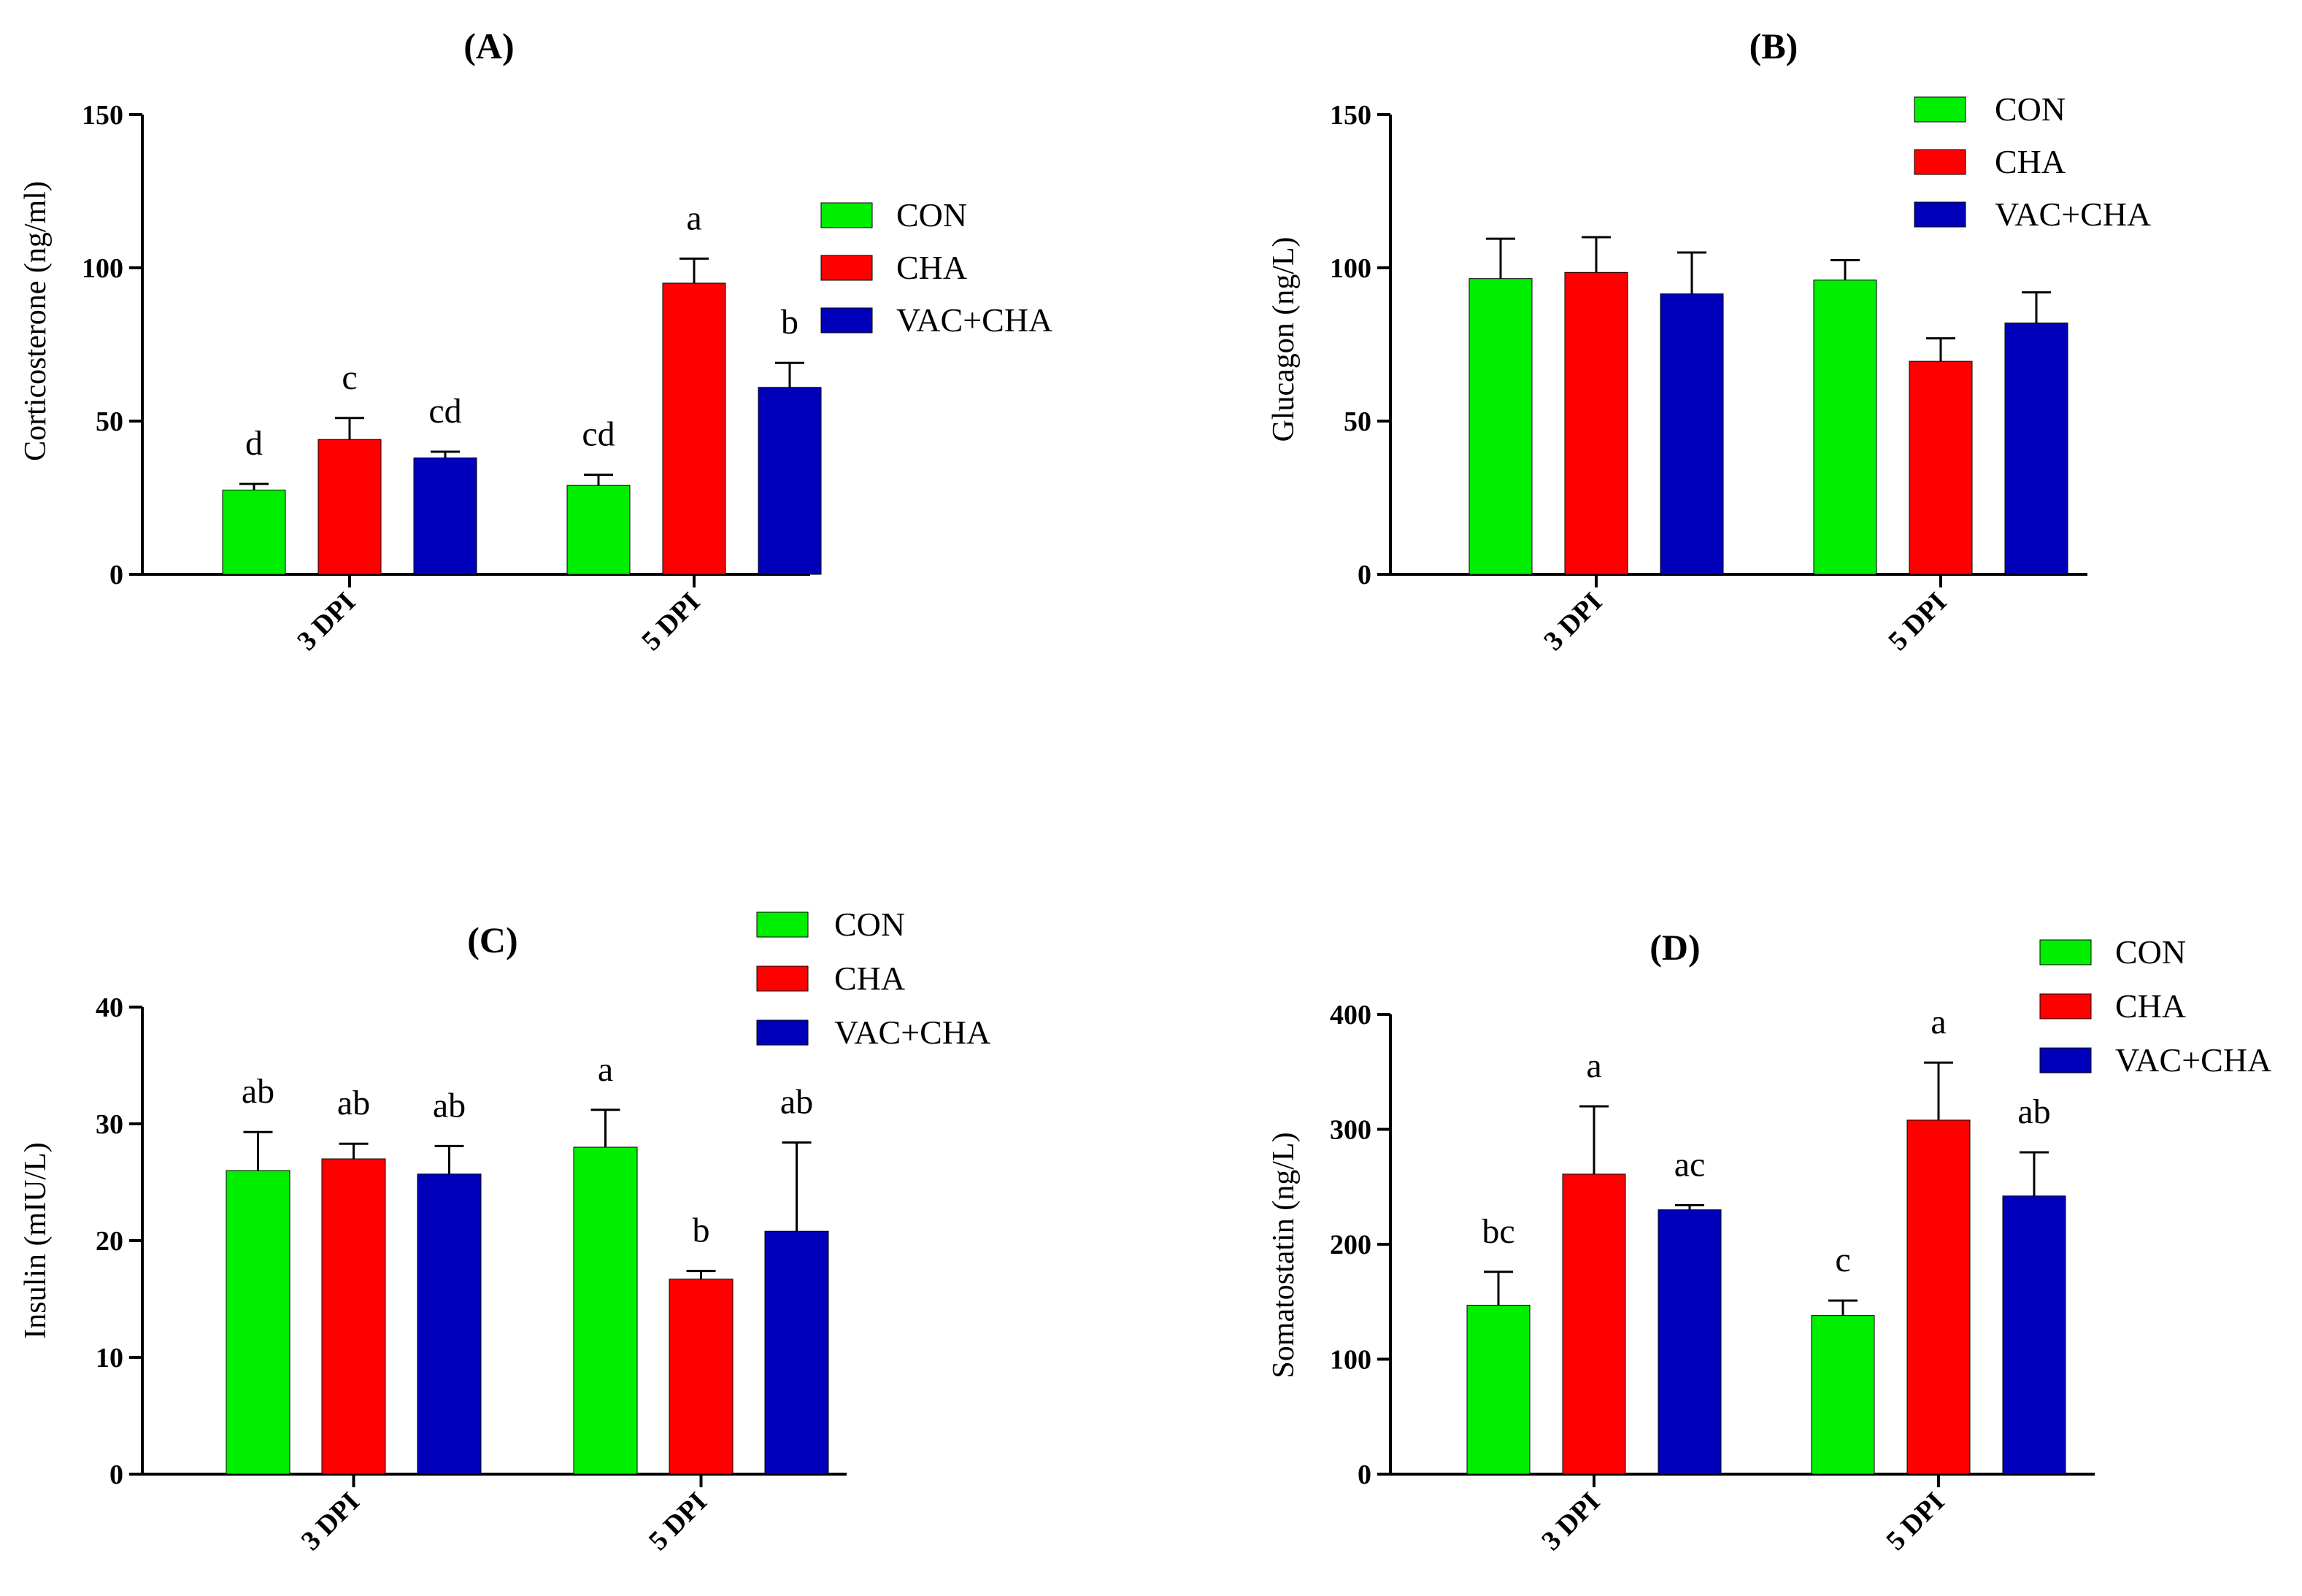  Describe the element at coordinates (1498, 1231) in the screenshot. I see `significance-label: bc` at that location.